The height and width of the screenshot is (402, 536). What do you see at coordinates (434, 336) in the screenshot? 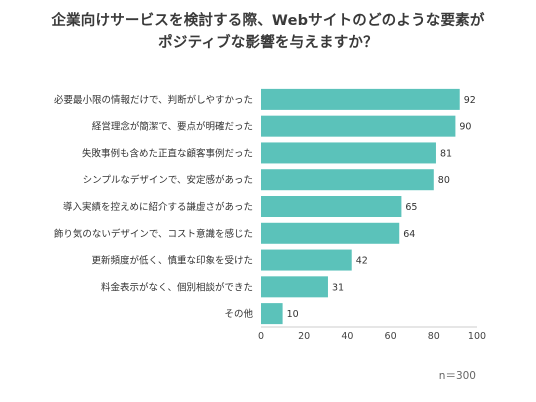
I see `x-tick-label: 80` at bounding box center [434, 336].